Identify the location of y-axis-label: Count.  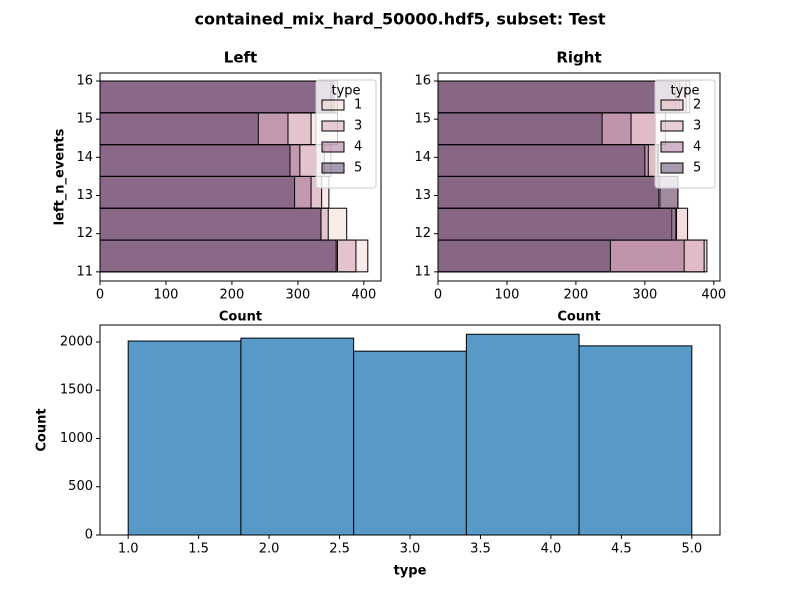
(42, 429).